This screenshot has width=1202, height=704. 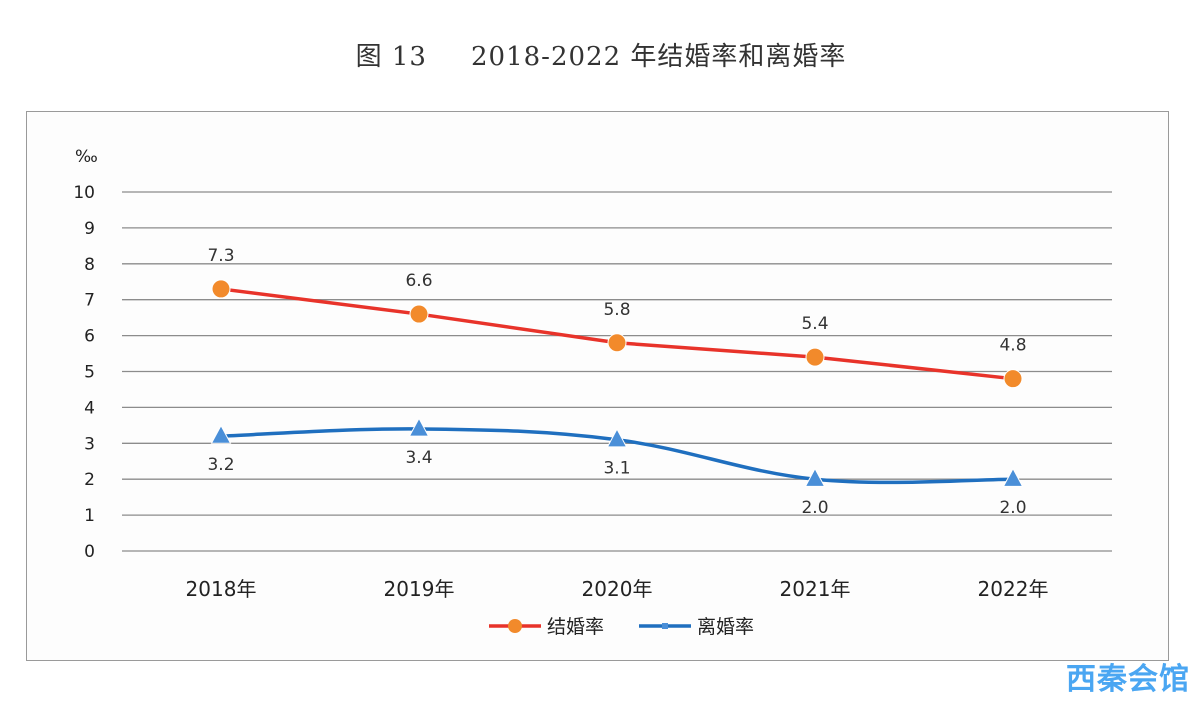 What do you see at coordinates (814, 324) in the screenshot?
I see `data-label: 5.4` at bounding box center [814, 324].